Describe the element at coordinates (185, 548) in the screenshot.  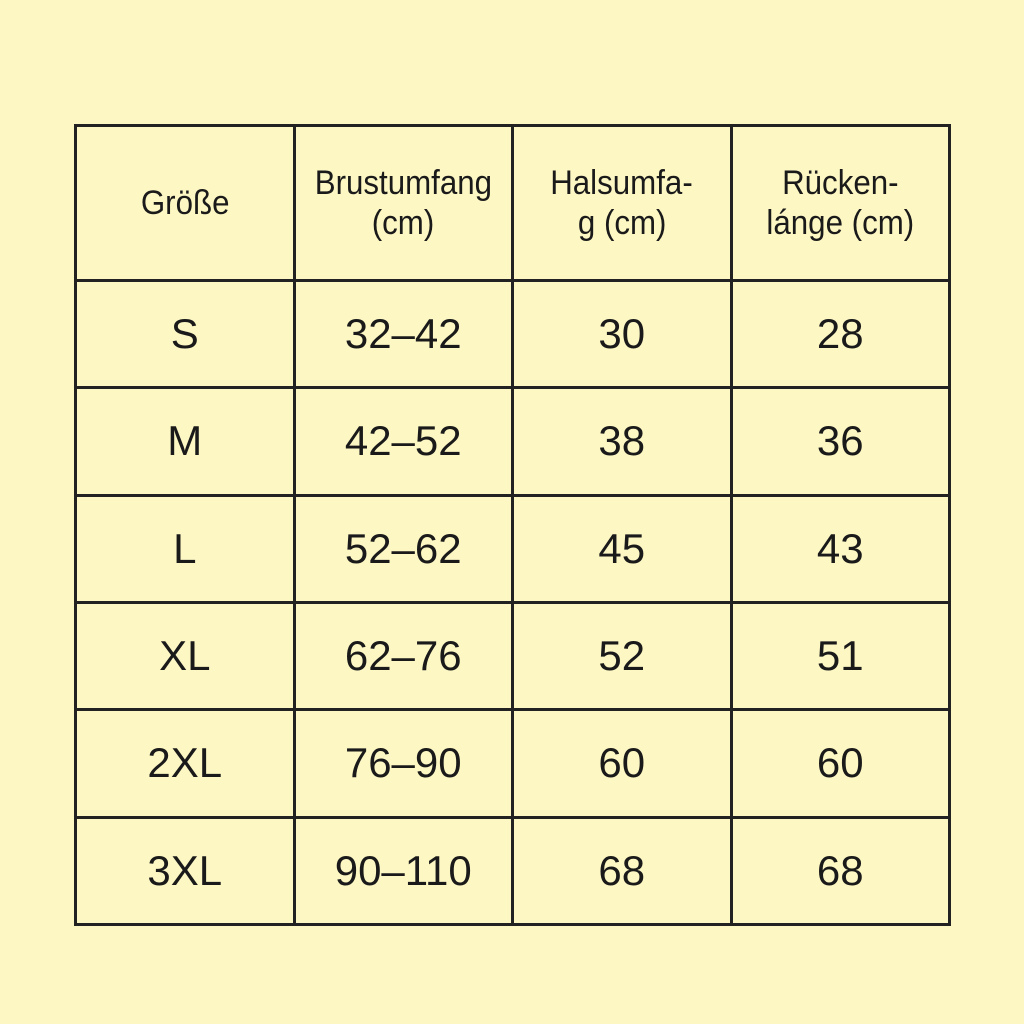
I see `cell-size: L` at that location.